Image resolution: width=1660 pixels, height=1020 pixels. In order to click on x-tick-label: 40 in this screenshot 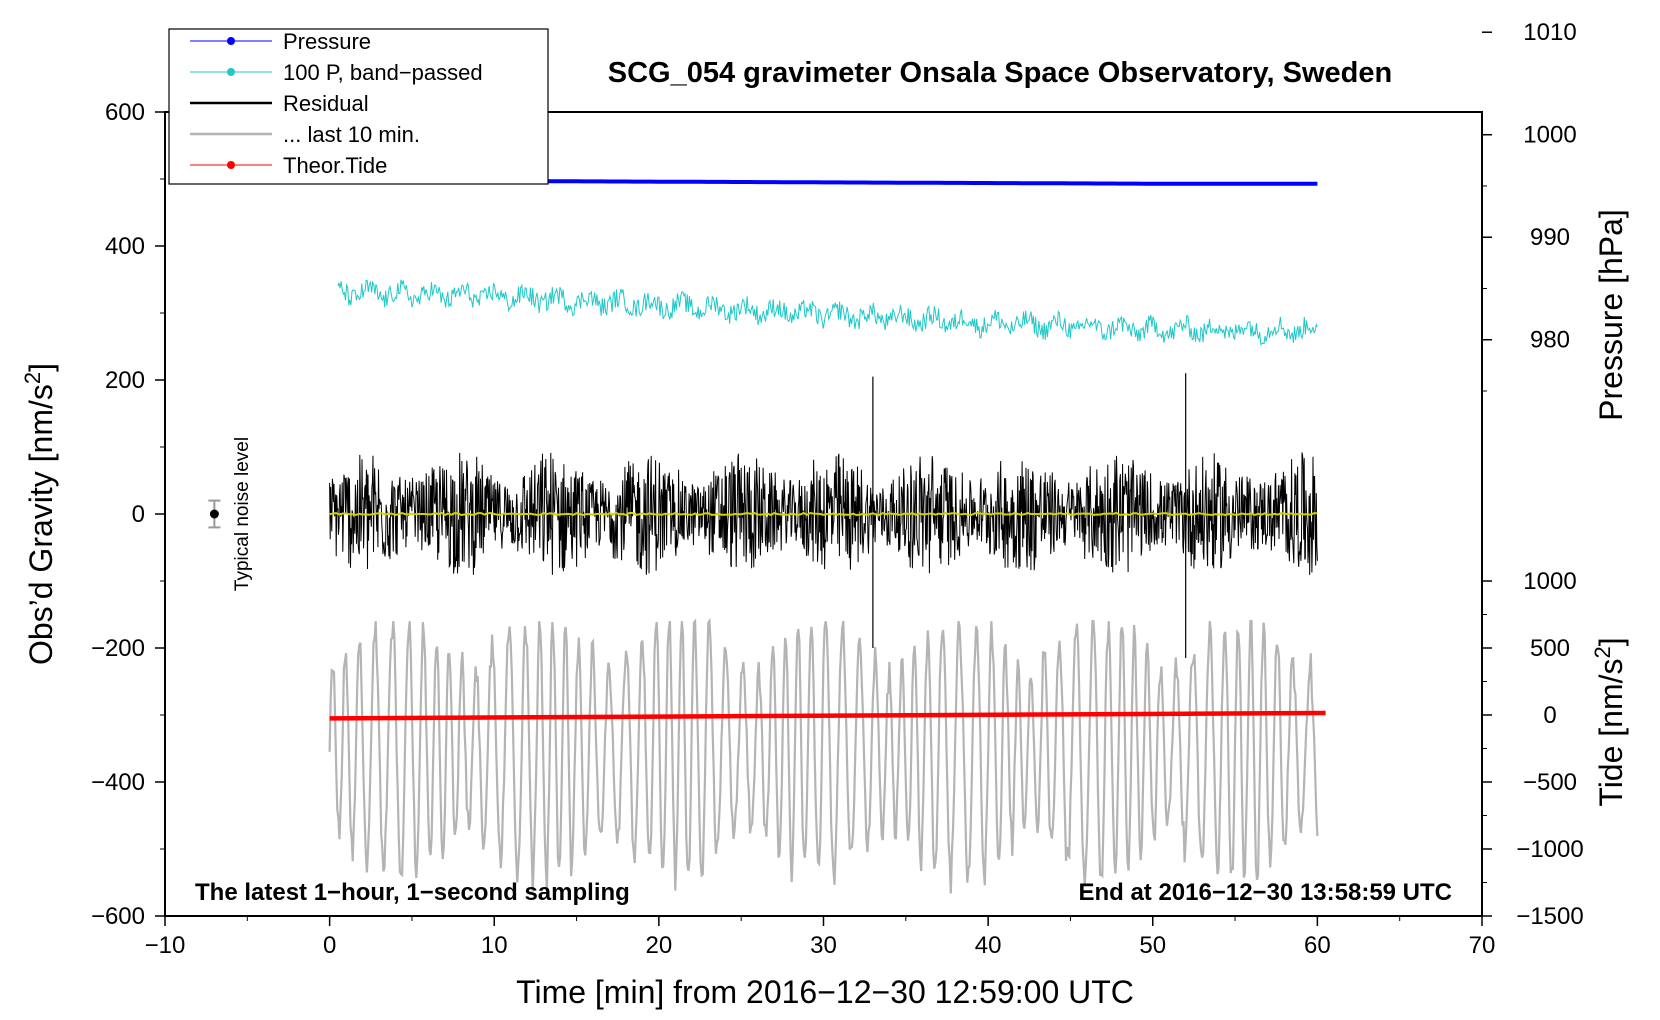, I will do `click(988, 945)`.